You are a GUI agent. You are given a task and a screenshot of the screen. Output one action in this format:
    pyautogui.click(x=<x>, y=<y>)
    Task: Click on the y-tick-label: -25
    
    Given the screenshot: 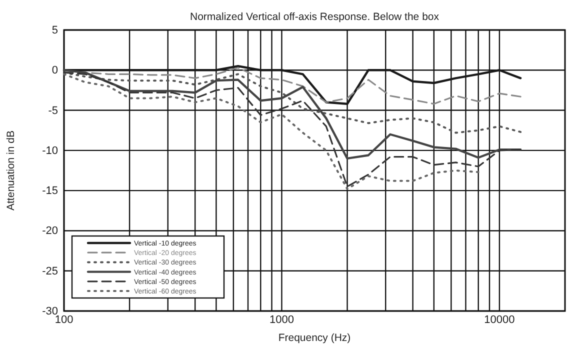 What is the action you would take?
    pyautogui.click(x=50, y=271)
    